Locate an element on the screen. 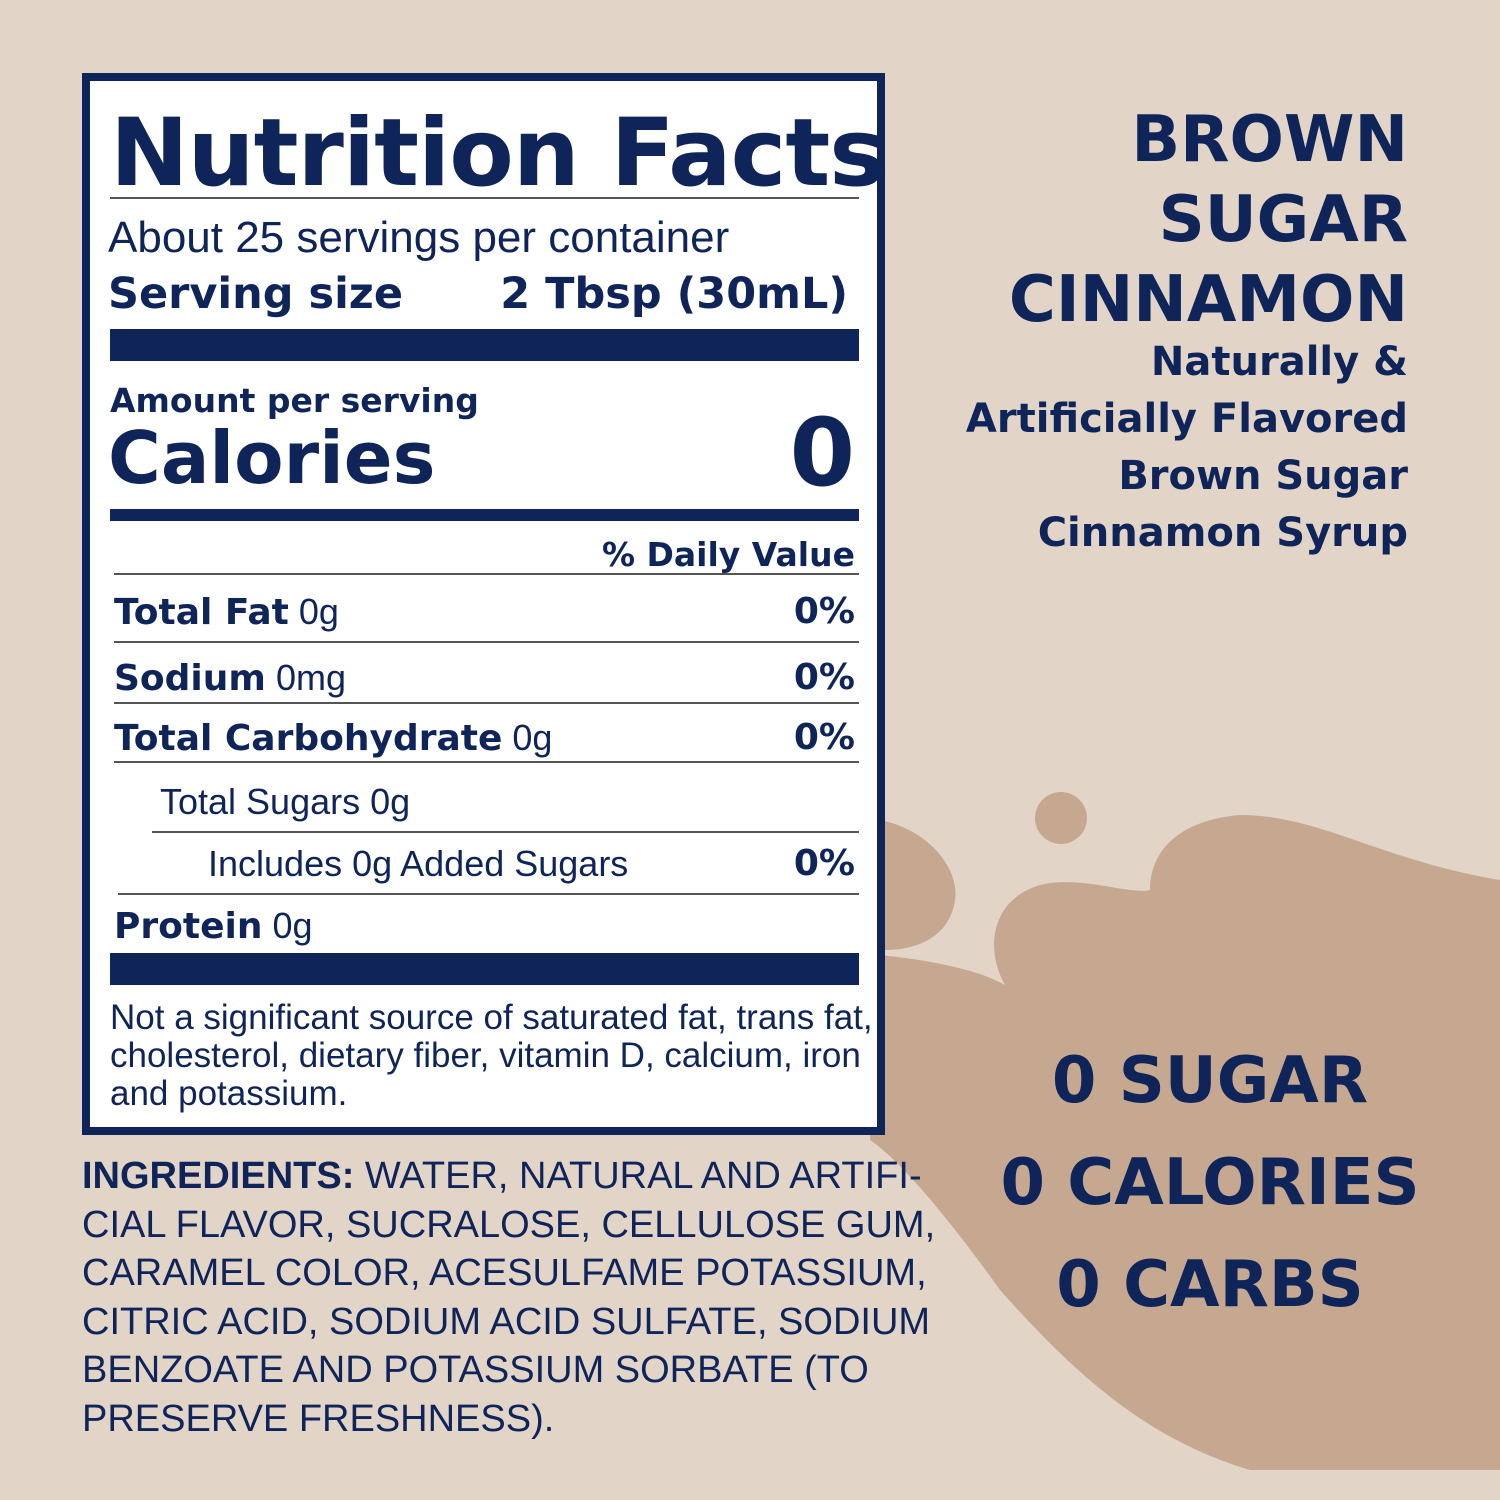 The height and width of the screenshot is (1500, 1500). calories-label: Calories is located at coordinates (272, 458).